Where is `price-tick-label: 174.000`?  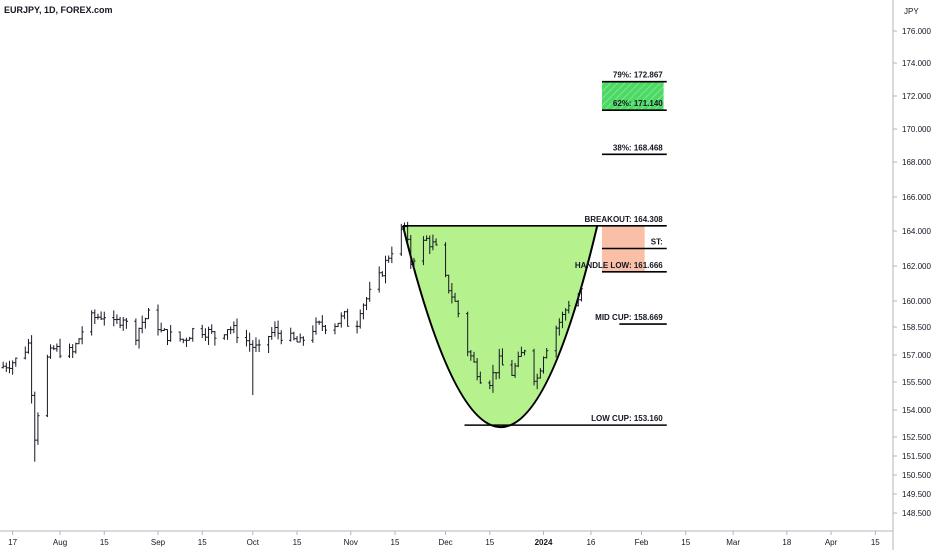 price-tick-label: 174.000 is located at coordinates (916, 63).